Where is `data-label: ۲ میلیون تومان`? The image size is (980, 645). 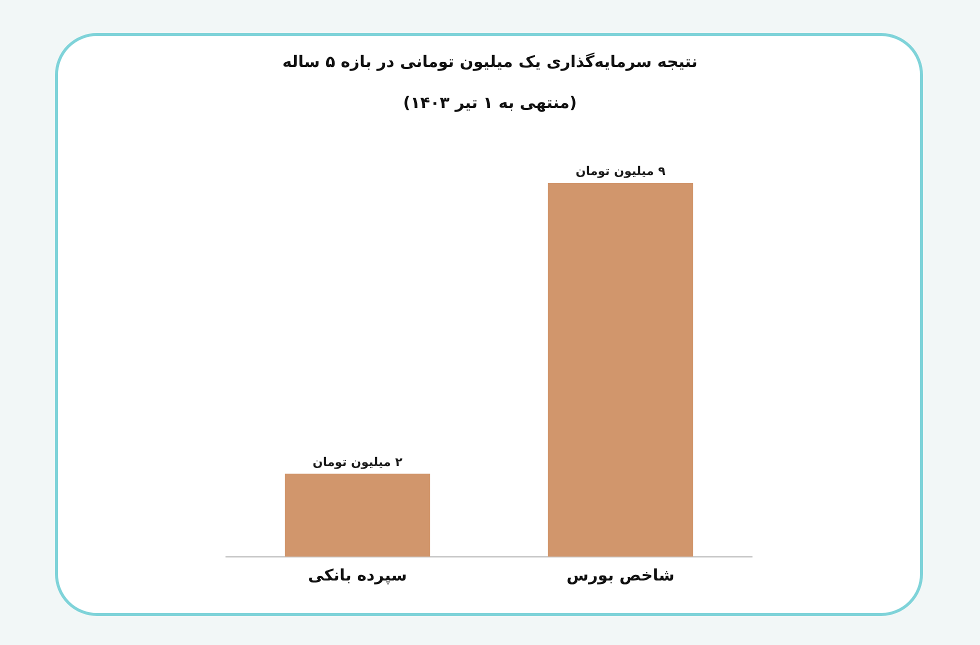 data-label: ۲ میلیون تومان is located at coordinates (358, 461).